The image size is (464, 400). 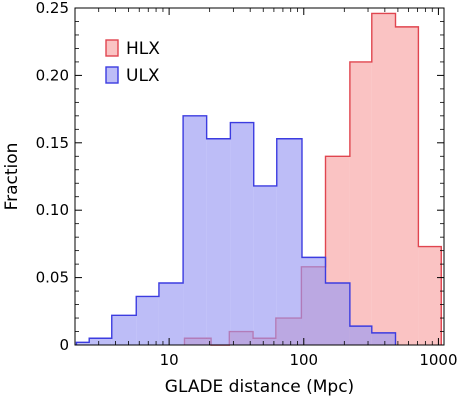 What do you see at coordinates (259, 387) in the screenshot?
I see `x-axis-title: GLADE distance (Mpc)` at bounding box center [259, 387].